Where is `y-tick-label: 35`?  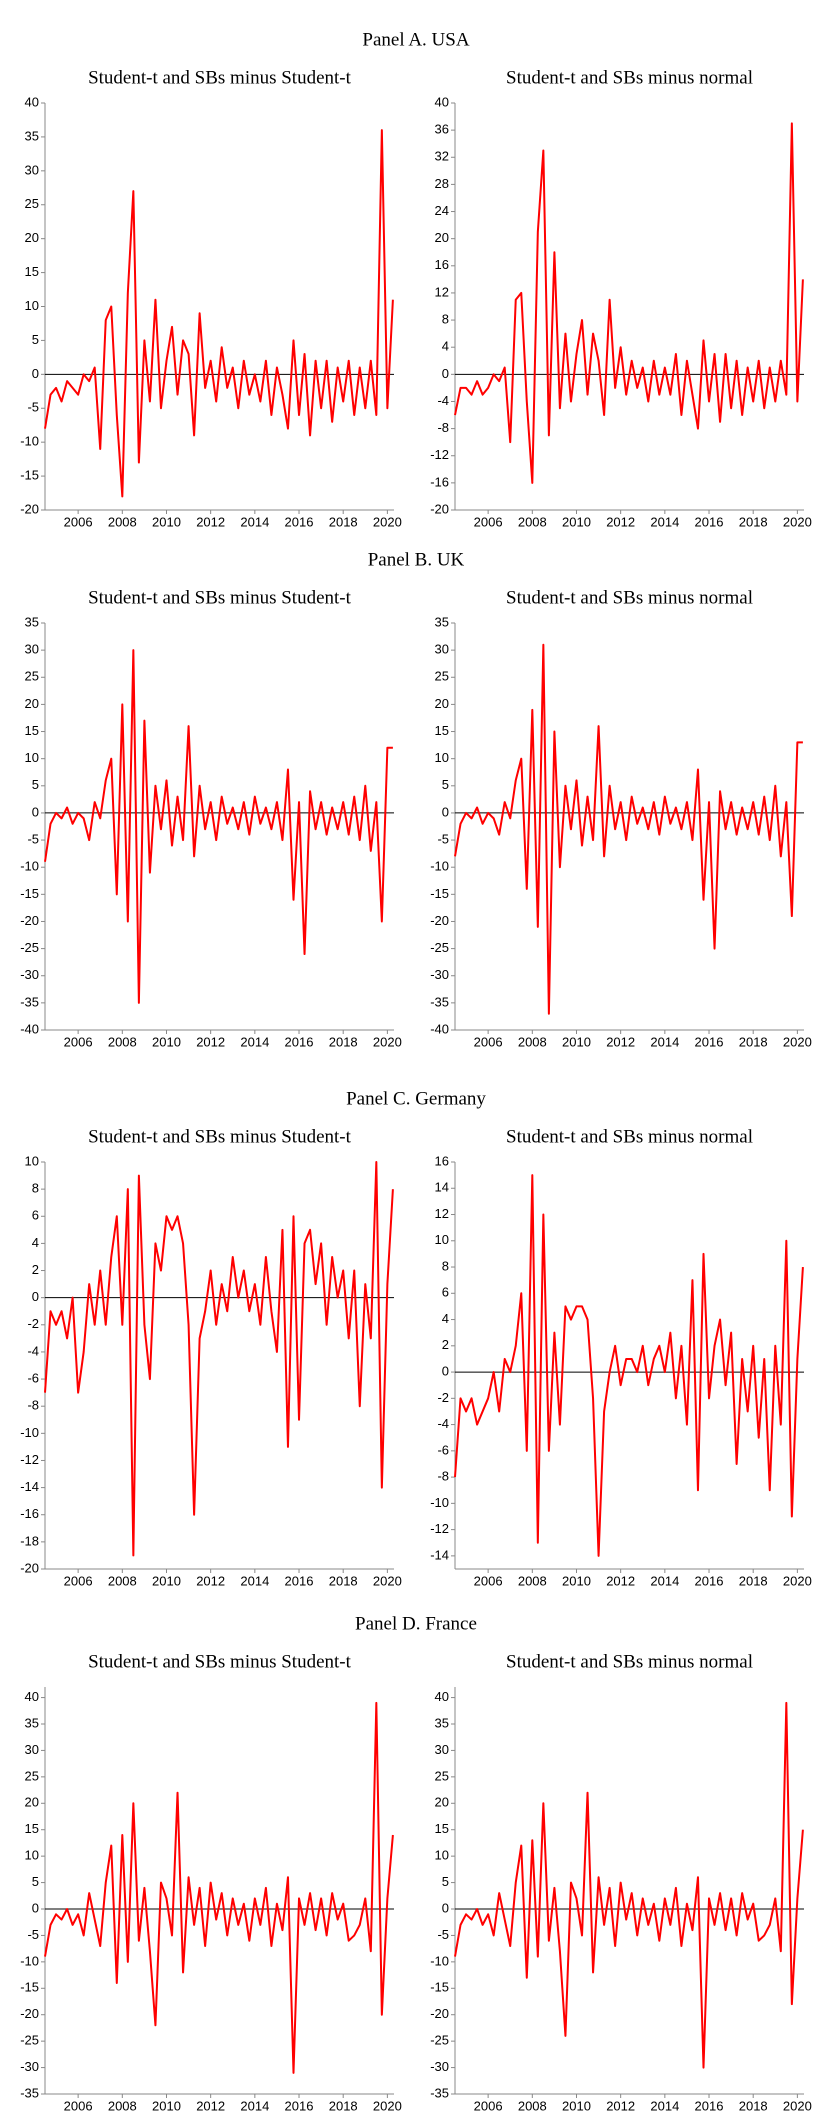 y-tick-label: 35 is located at coordinates (32, 1722).